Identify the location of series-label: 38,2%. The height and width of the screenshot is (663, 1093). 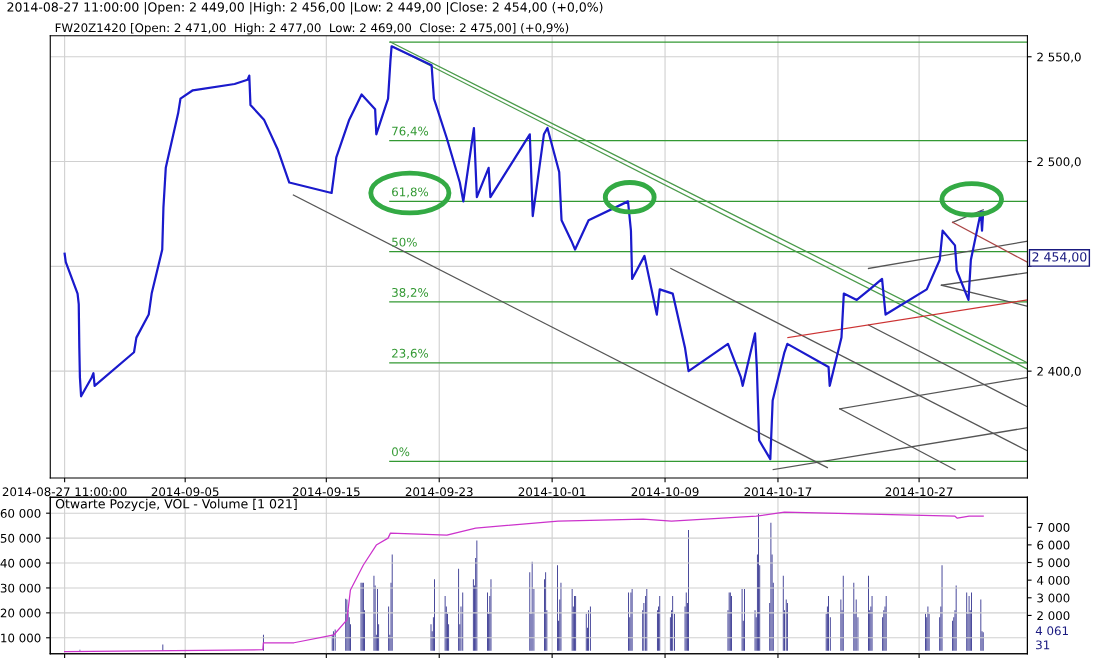
(410, 293).